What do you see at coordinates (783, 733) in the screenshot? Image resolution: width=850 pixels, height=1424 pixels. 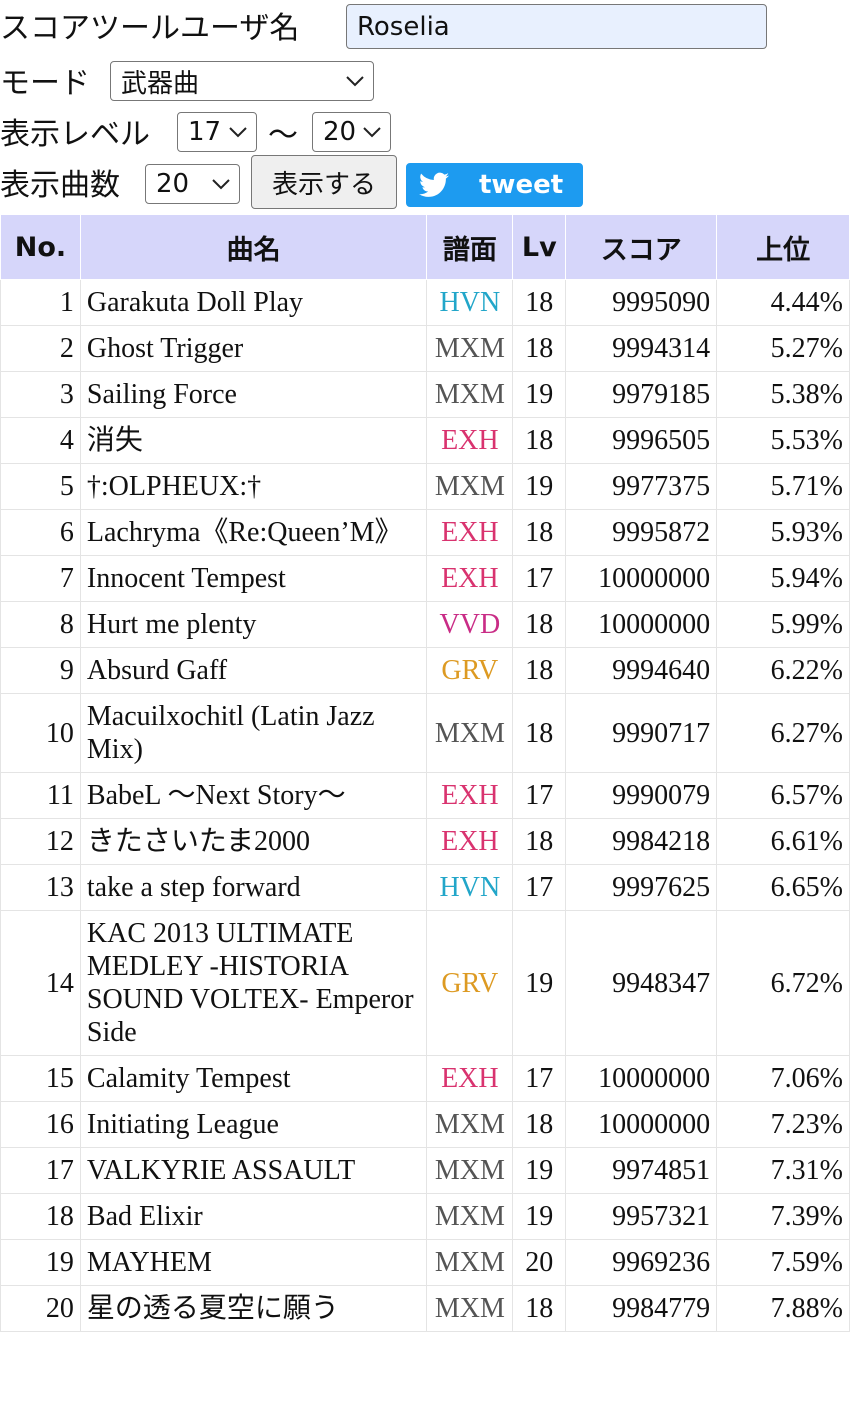 I see `percentile: 6.27%` at bounding box center [783, 733].